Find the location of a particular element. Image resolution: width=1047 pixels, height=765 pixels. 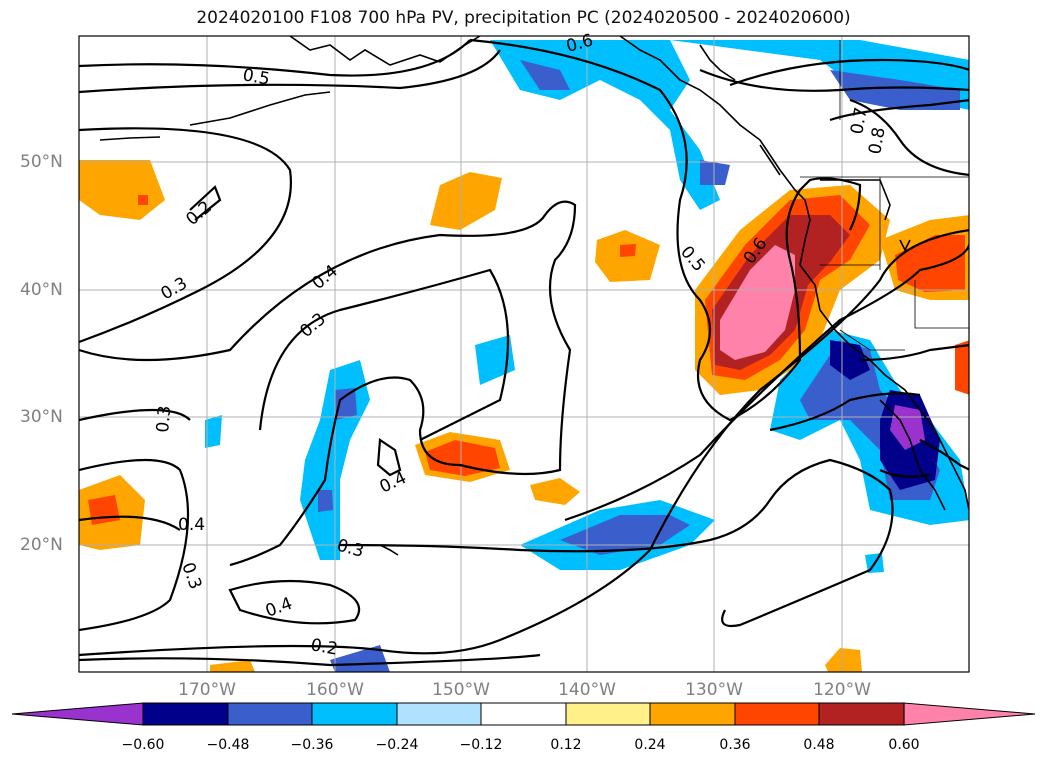

lon-label: 140°W is located at coordinates (587, 690).